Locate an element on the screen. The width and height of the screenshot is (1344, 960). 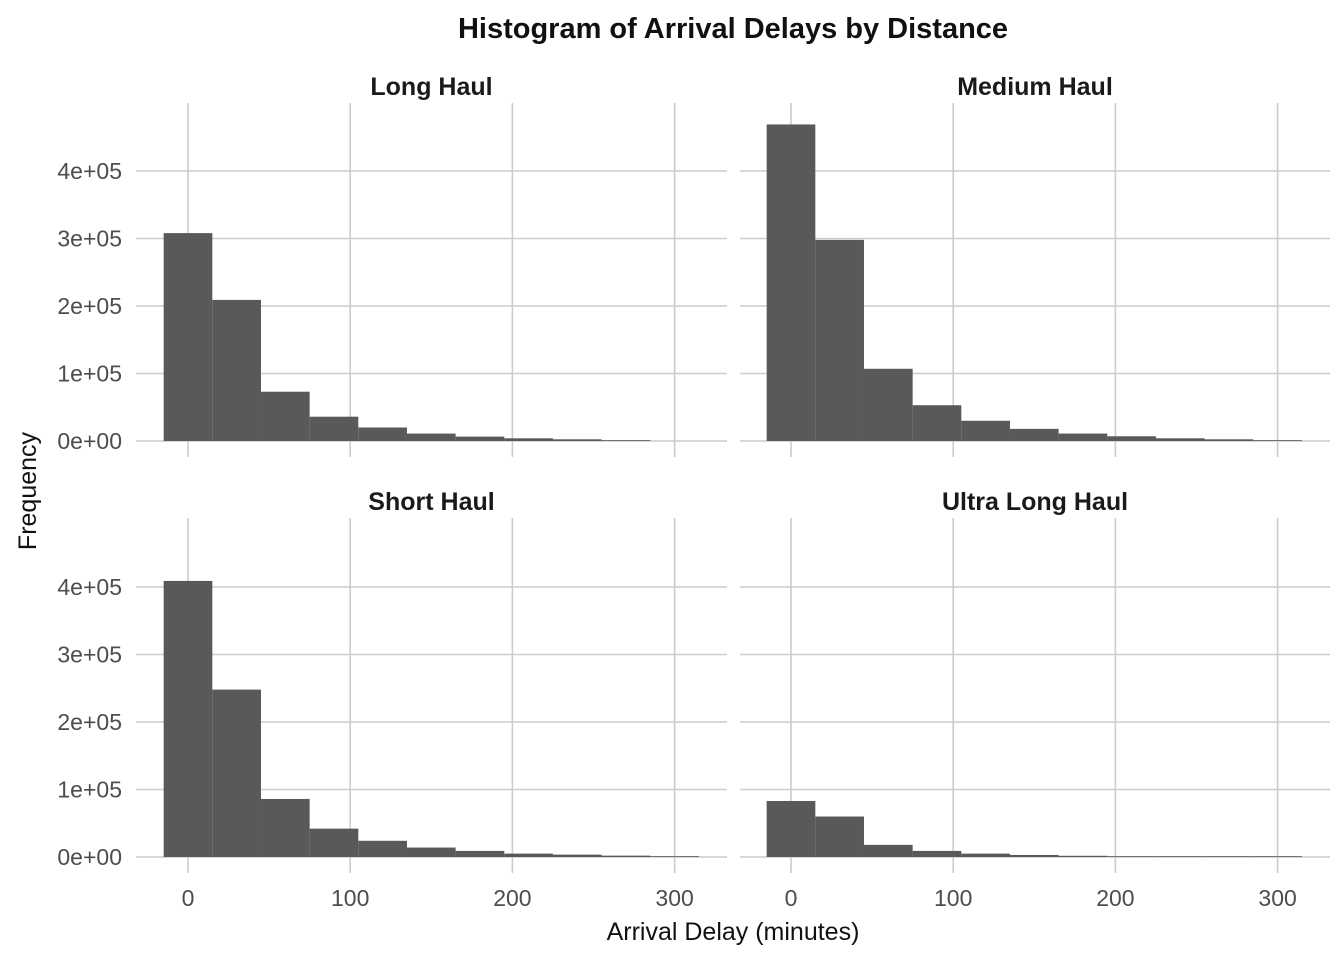
x-axis-title: Arrival Delay (minutes) is located at coordinates (733, 932).